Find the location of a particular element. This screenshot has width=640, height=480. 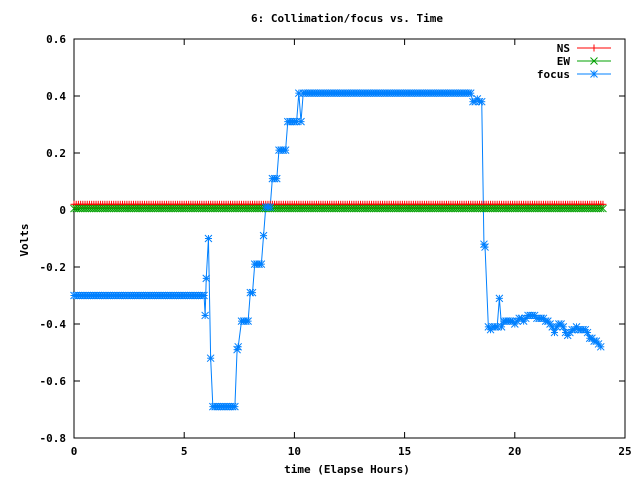

x-tick-label: 5 is located at coordinates (184, 451).